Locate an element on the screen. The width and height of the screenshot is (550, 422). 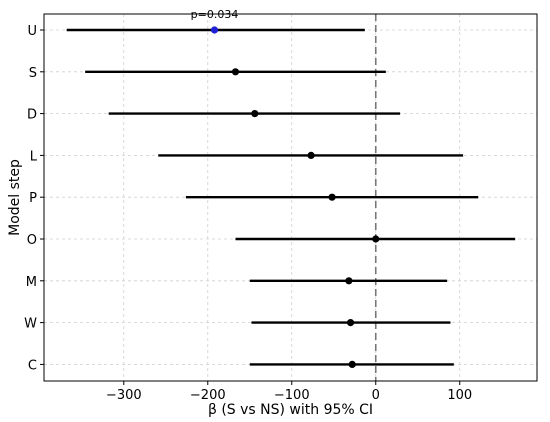
y-tick-label-M: M is located at coordinates (31, 282).